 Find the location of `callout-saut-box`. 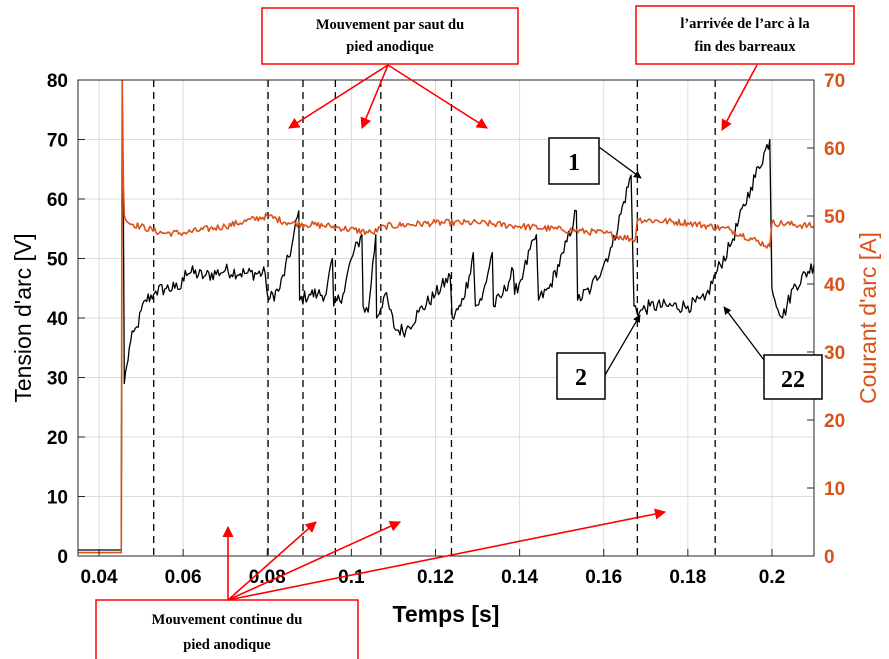

callout-saut-box is located at coordinates (390, 36).